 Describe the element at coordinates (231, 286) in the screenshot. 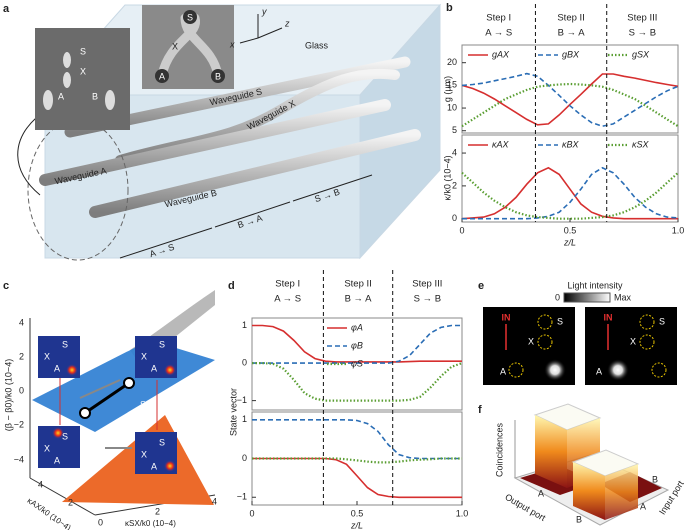

I see `panel-label: d` at that location.